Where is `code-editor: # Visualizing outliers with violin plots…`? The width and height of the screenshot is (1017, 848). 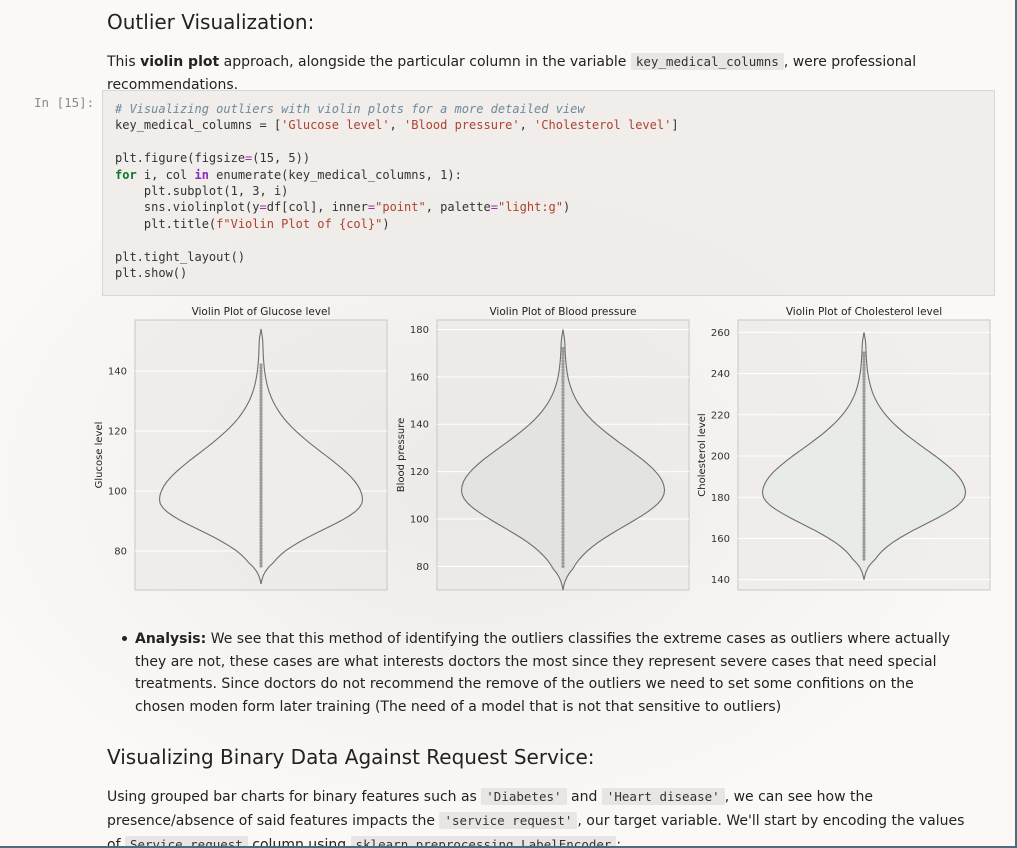 code-editor: # Visualizing outliers with violin plots… is located at coordinates (397, 191).